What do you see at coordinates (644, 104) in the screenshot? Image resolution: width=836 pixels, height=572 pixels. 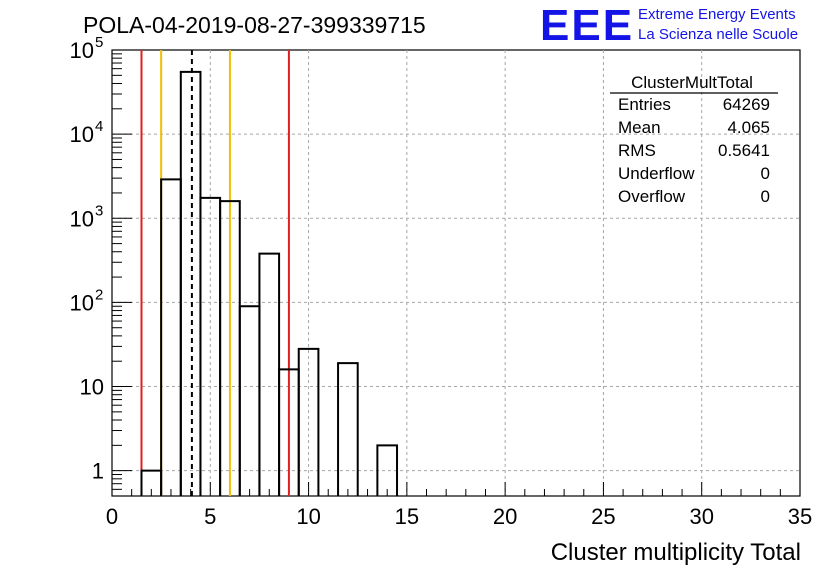 I see `stats-row-label: Entries` at bounding box center [644, 104].